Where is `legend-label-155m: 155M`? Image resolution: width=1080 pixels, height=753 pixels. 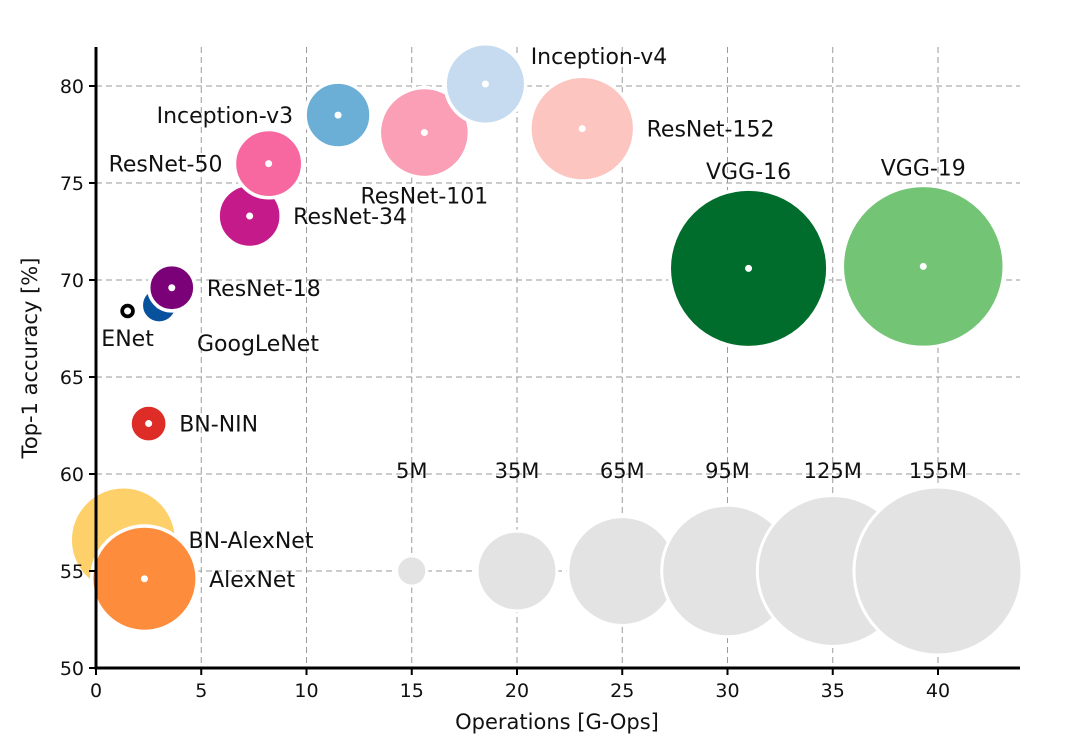
legend-label-155m: 155M is located at coordinates (938, 471).